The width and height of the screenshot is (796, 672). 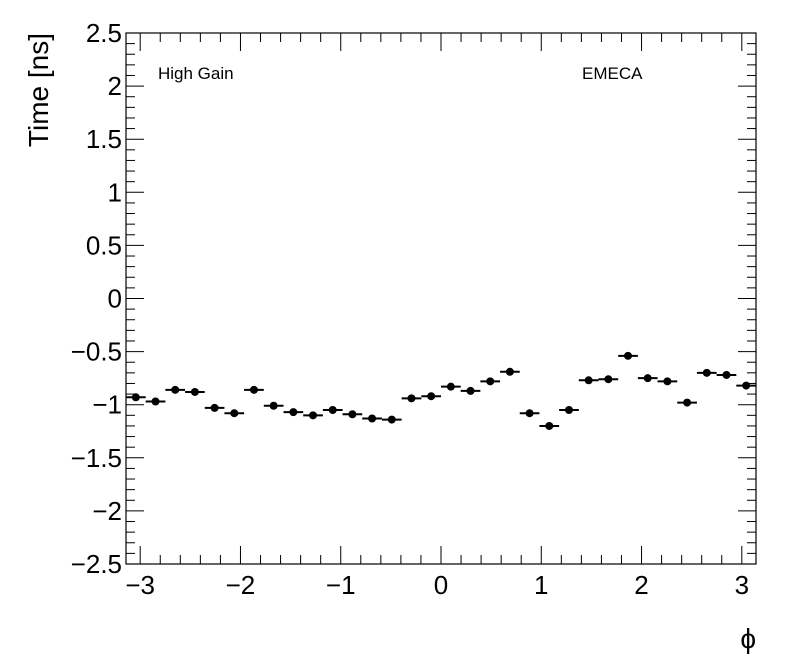 I want to click on x-tick-label: 3, so click(x=742, y=585).